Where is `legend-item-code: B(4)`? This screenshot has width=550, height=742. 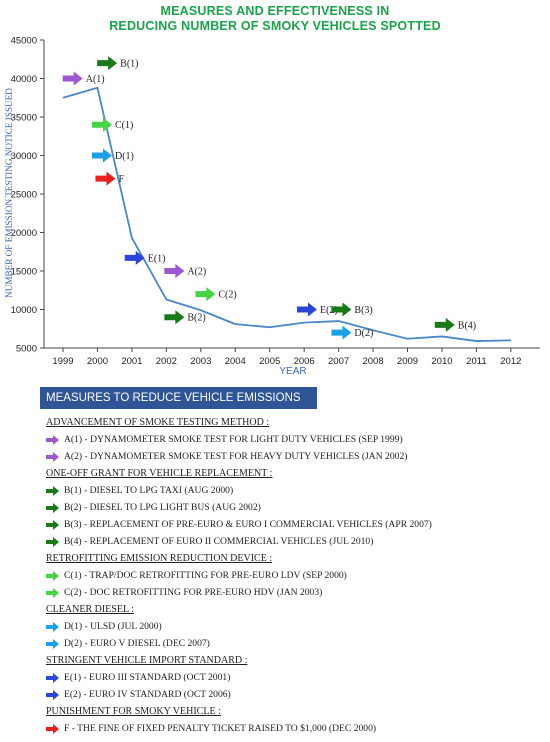
legend-item-code: B(4) is located at coordinates (73, 541).